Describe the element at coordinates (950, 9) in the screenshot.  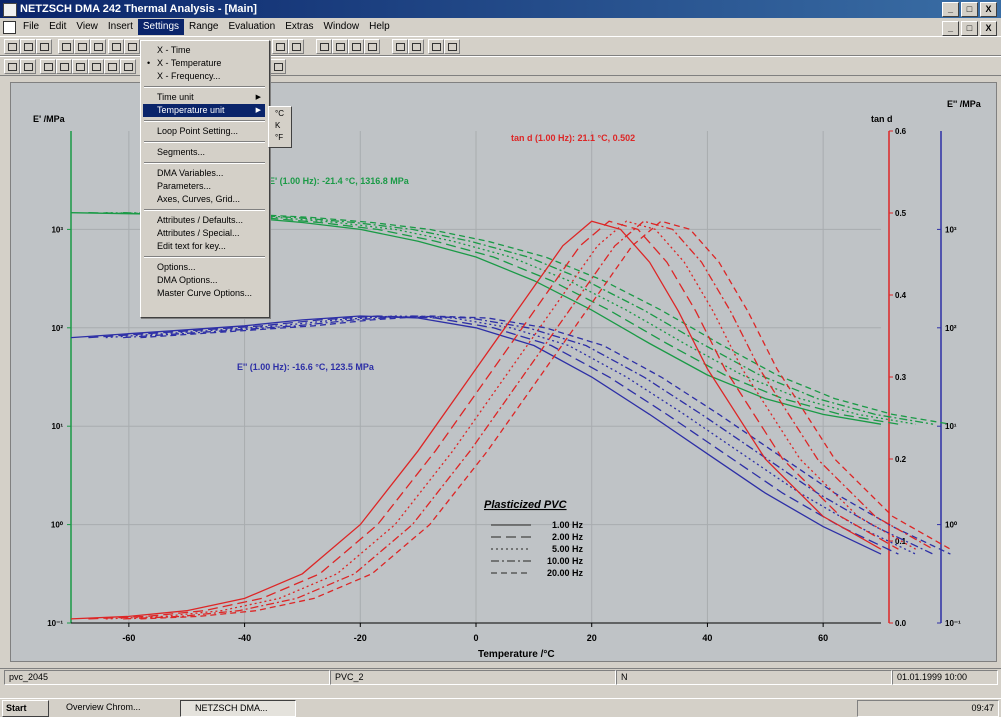
I see `minimize-button: _` at that location.